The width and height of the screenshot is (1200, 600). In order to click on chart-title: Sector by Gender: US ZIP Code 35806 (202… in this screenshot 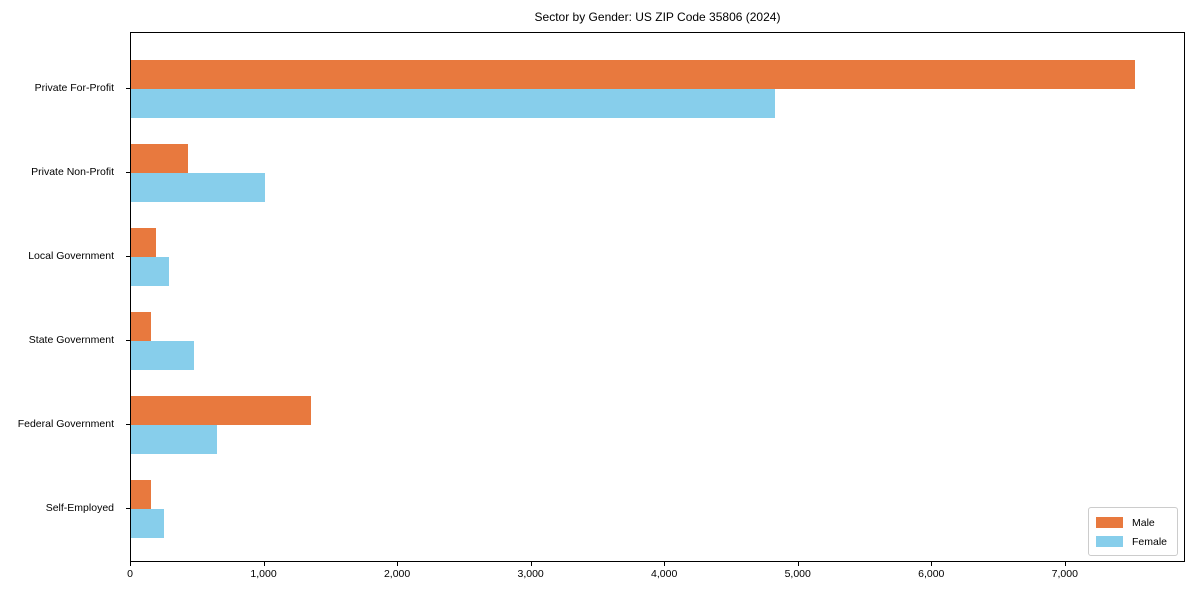, I will do `click(657, 17)`.